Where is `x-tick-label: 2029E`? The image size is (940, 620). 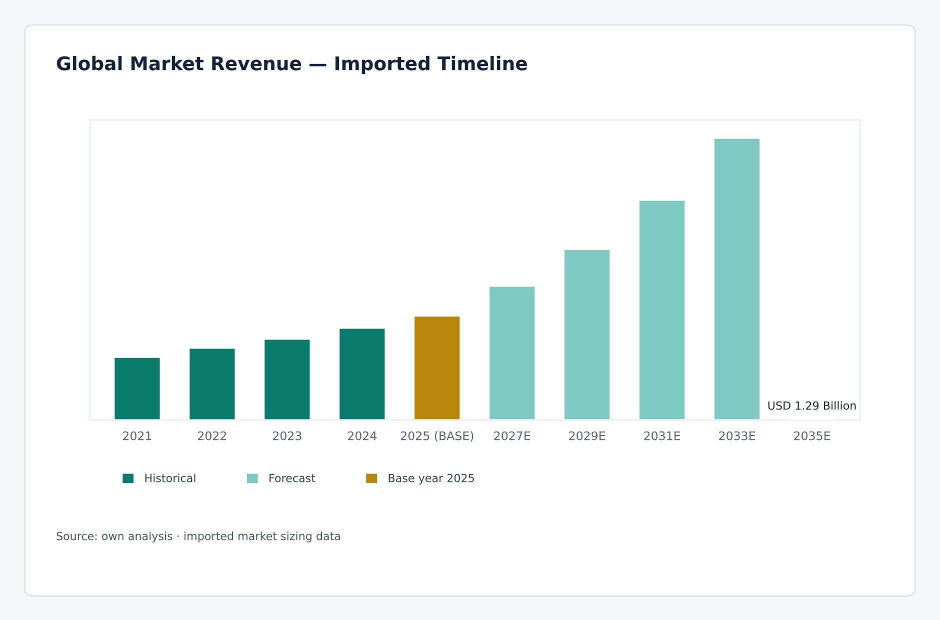 x-tick-label: 2029E is located at coordinates (587, 435).